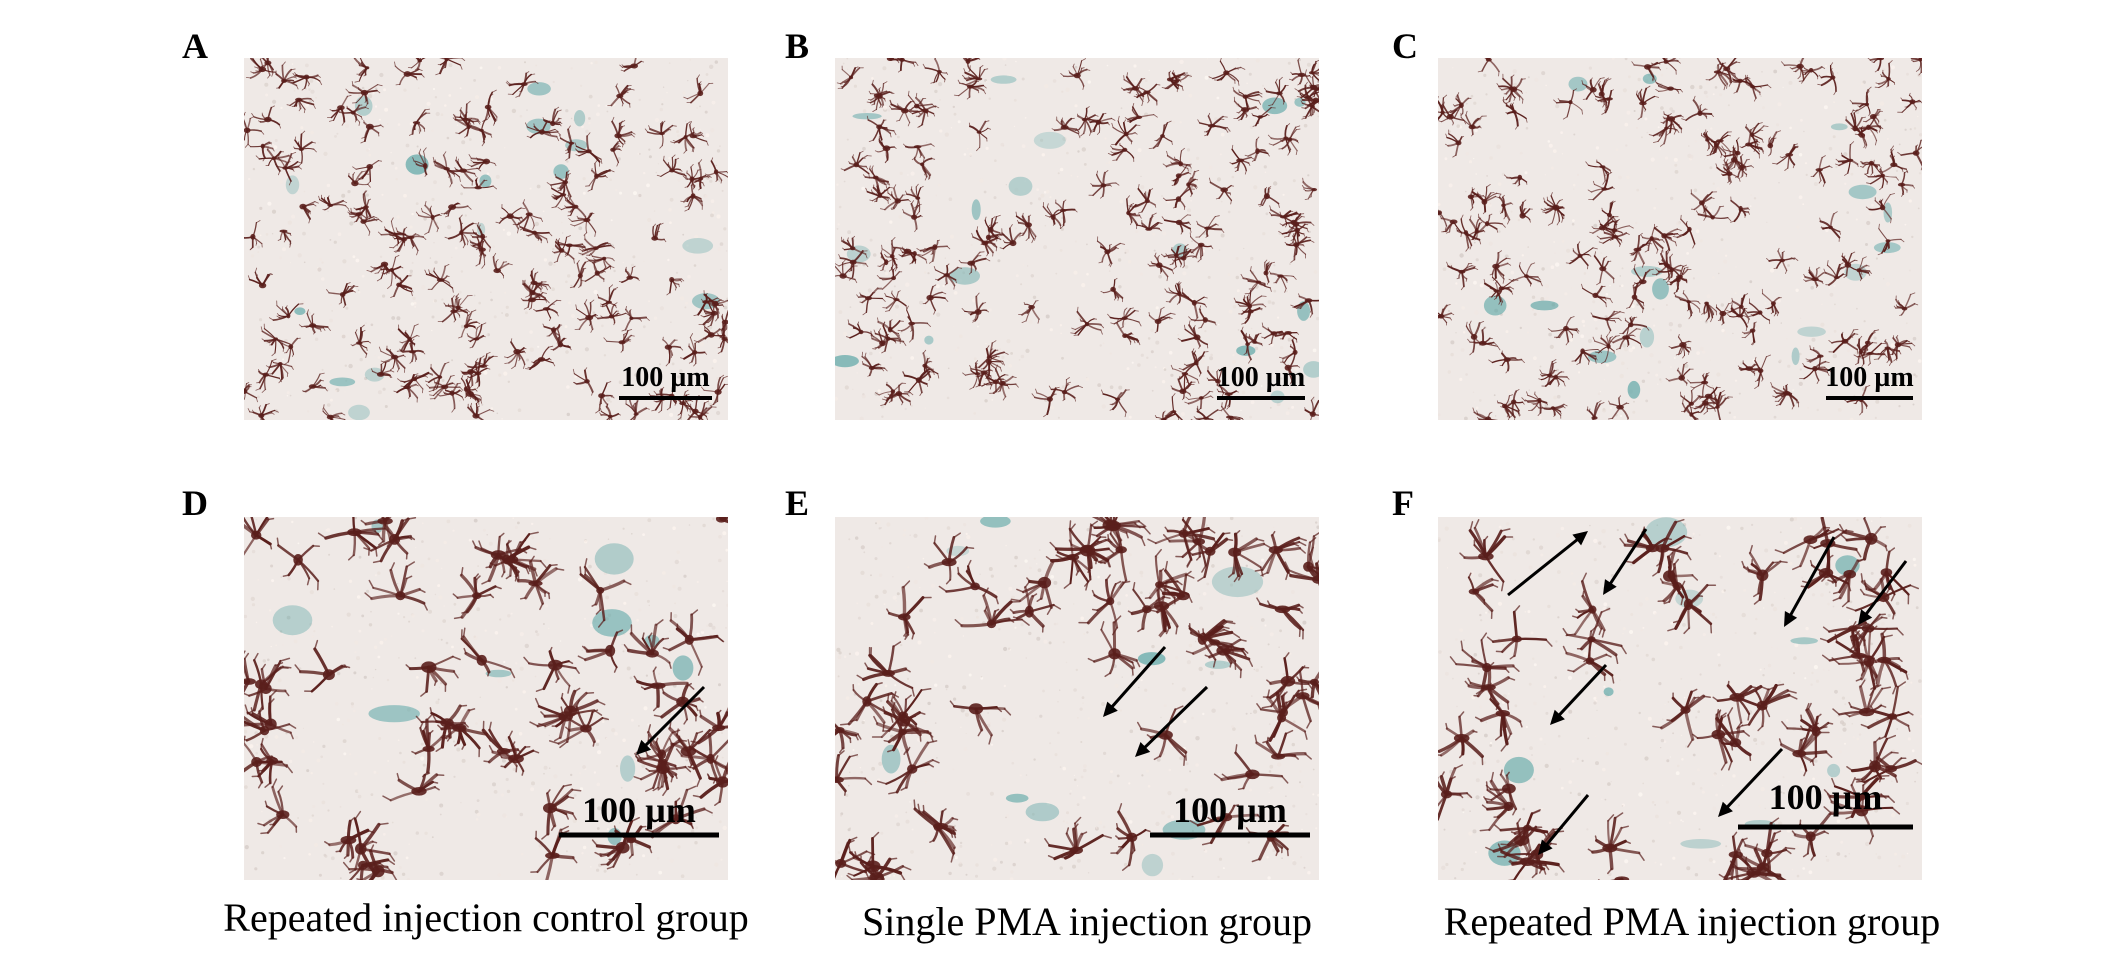 This screenshot has width=2126, height=971. I want to click on micrograph-c: 100 µm, so click(1680, 239).